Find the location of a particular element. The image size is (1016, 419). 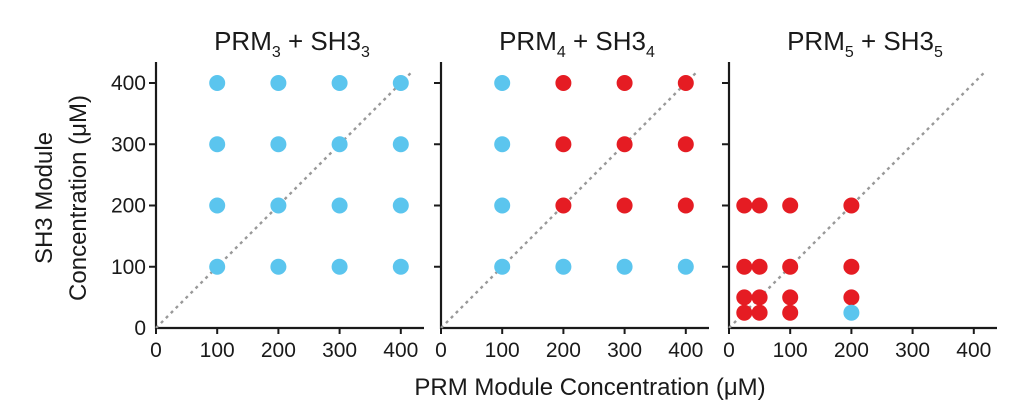

y-axis-title-line1: SH3 Module is located at coordinates (44, 198).